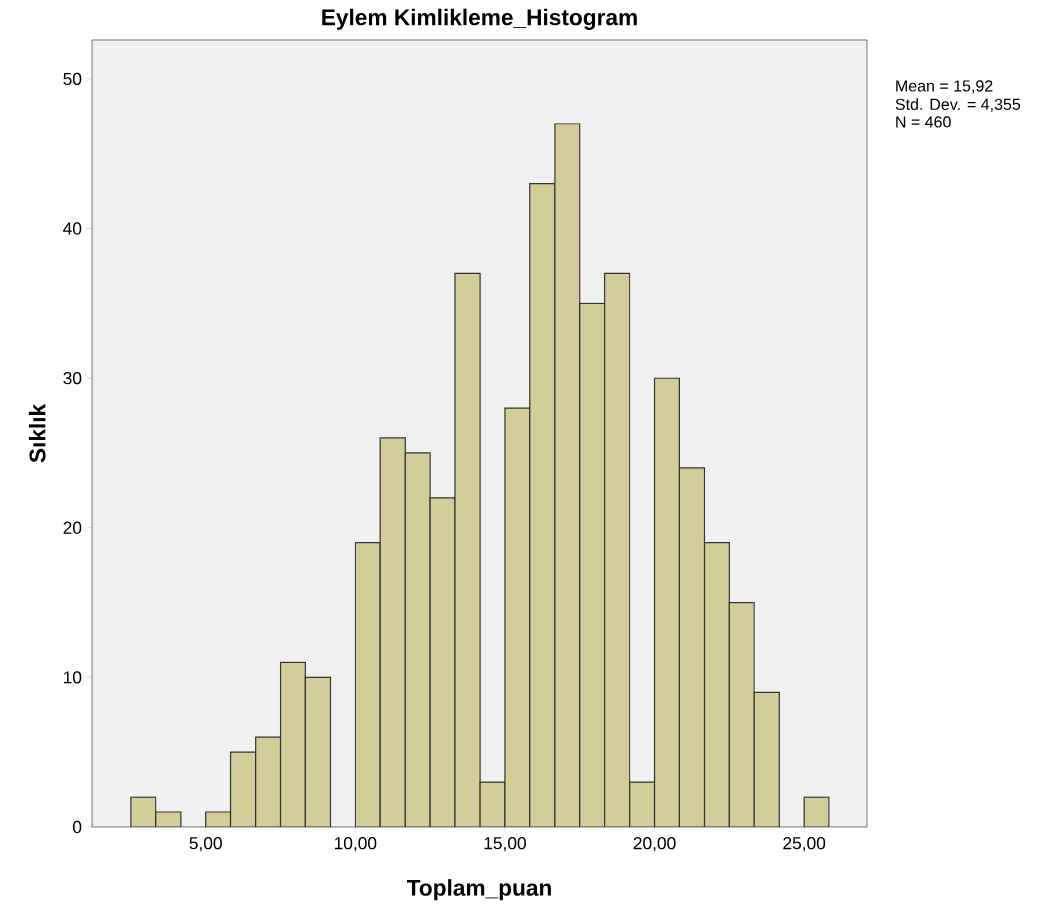  I want to click on x-axis-title: Toplam_puan, so click(478, 890).